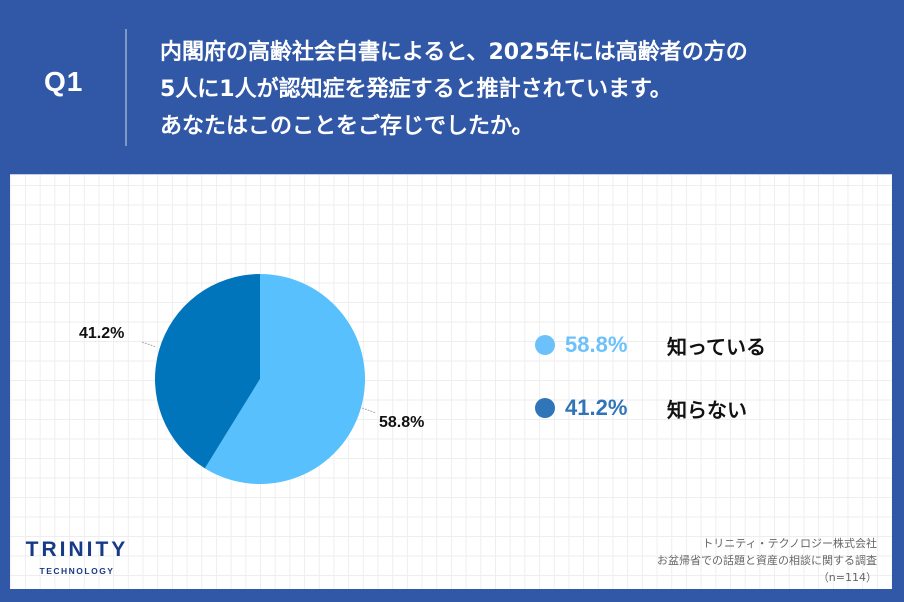 The image size is (904, 602). I want to click on question-line-3: あなたはこのことをご存じでしたか。, so click(347, 126).